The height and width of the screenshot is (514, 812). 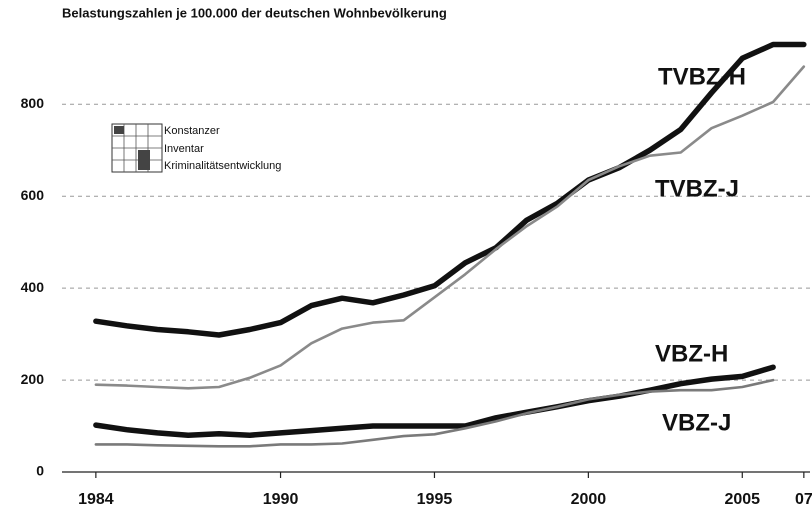 What do you see at coordinates (222, 166) in the screenshot?
I see `logo-text: Kriminalitätsentwicklung` at bounding box center [222, 166].